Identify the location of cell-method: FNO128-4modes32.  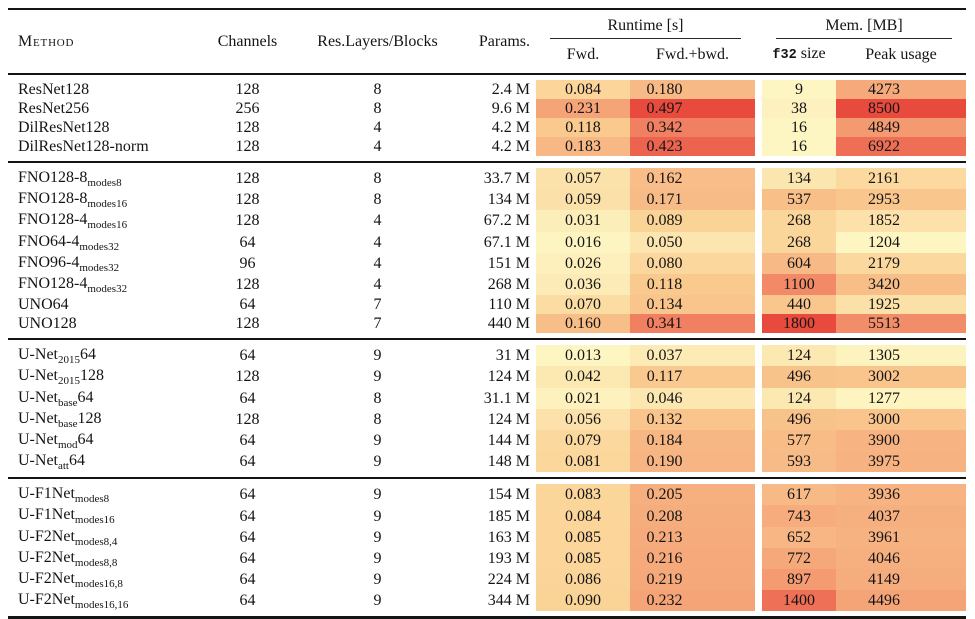
(101, 284).